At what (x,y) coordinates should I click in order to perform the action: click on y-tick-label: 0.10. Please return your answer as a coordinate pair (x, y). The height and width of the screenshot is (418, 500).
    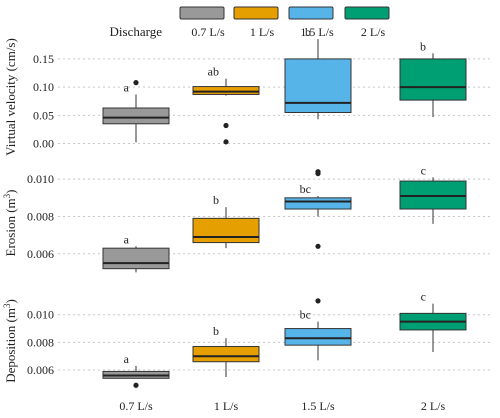
    Looking at the image, I should click on (43, 87).